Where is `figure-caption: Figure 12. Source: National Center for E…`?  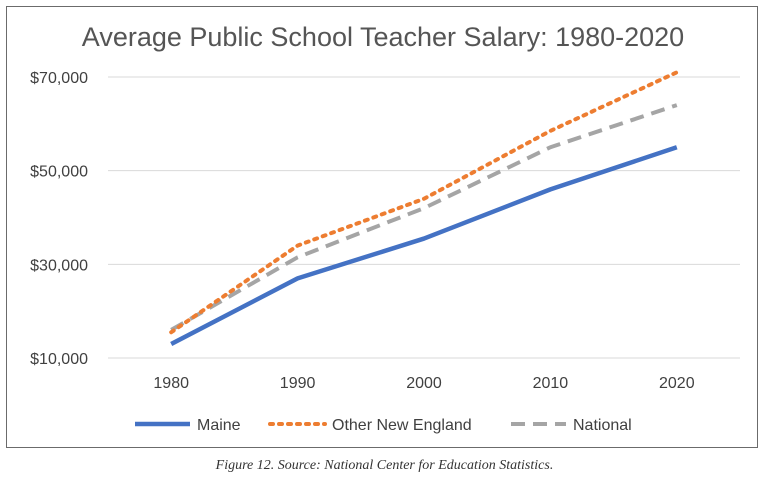
figure-caption: Figure 12. Source: National Center for E… is located at coordinates (384, 465).